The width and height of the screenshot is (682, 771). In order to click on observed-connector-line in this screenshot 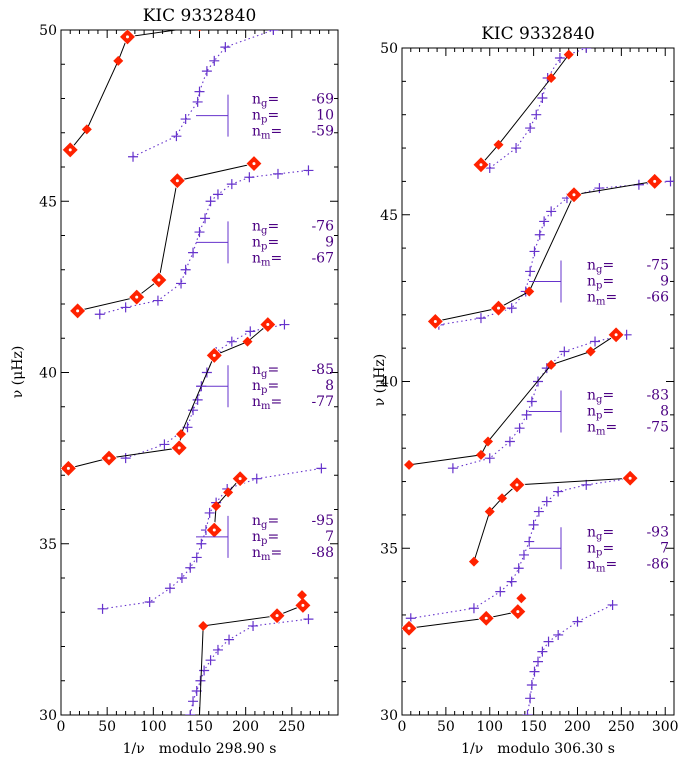, I will do `click(512, 400)`.